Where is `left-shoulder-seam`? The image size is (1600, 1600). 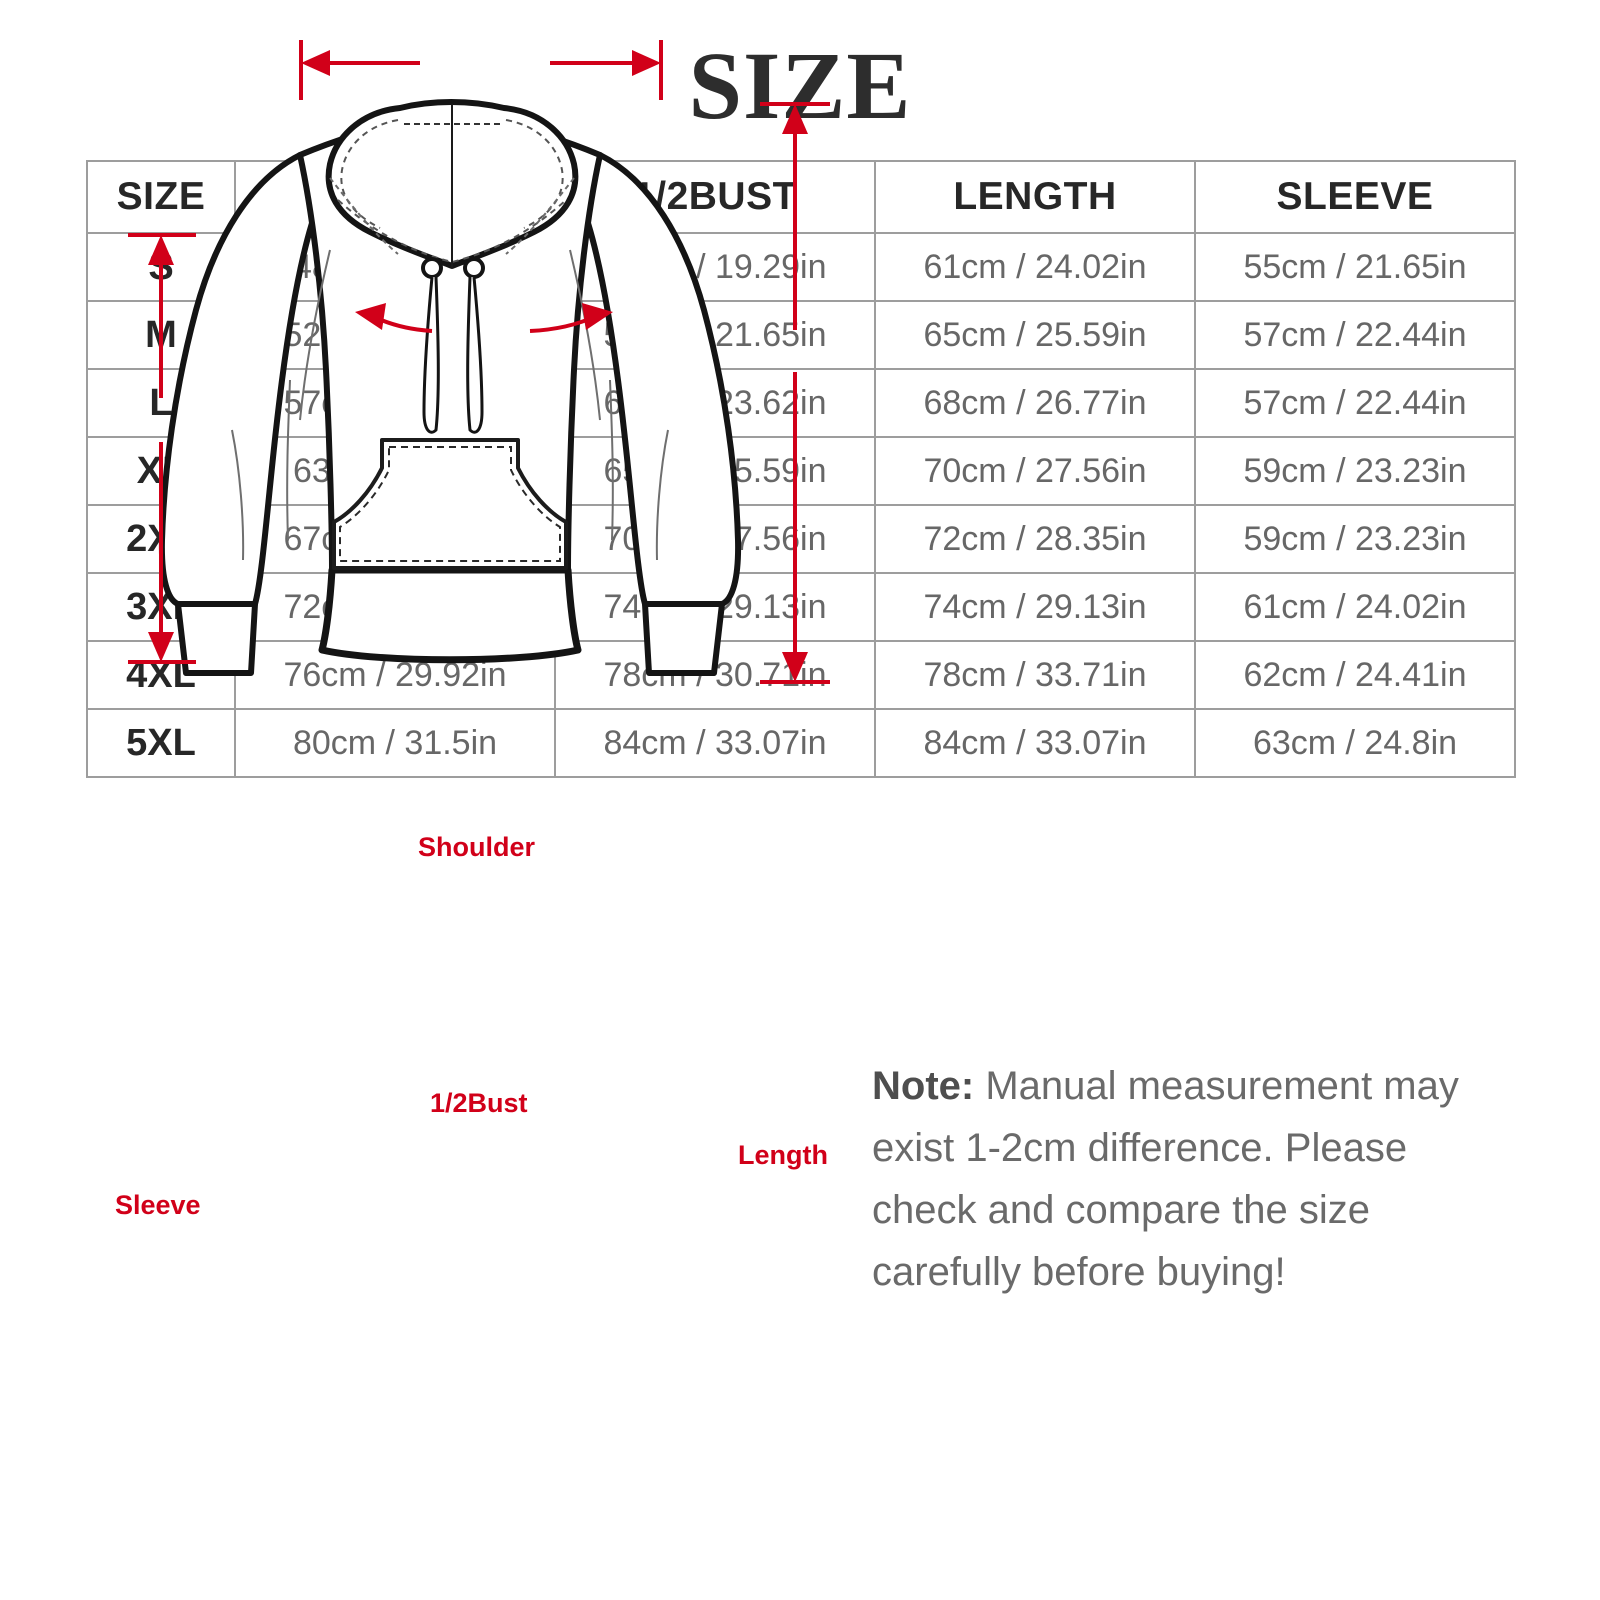 left-shoulder-seam is located at coordinates (364, 216).